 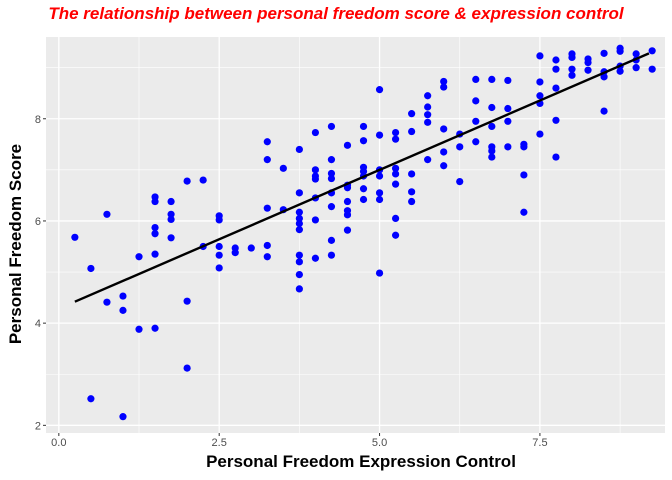 I want to click on x-axis: 0.0 2.5 5.0 7.5, so click(x=299, y=441).